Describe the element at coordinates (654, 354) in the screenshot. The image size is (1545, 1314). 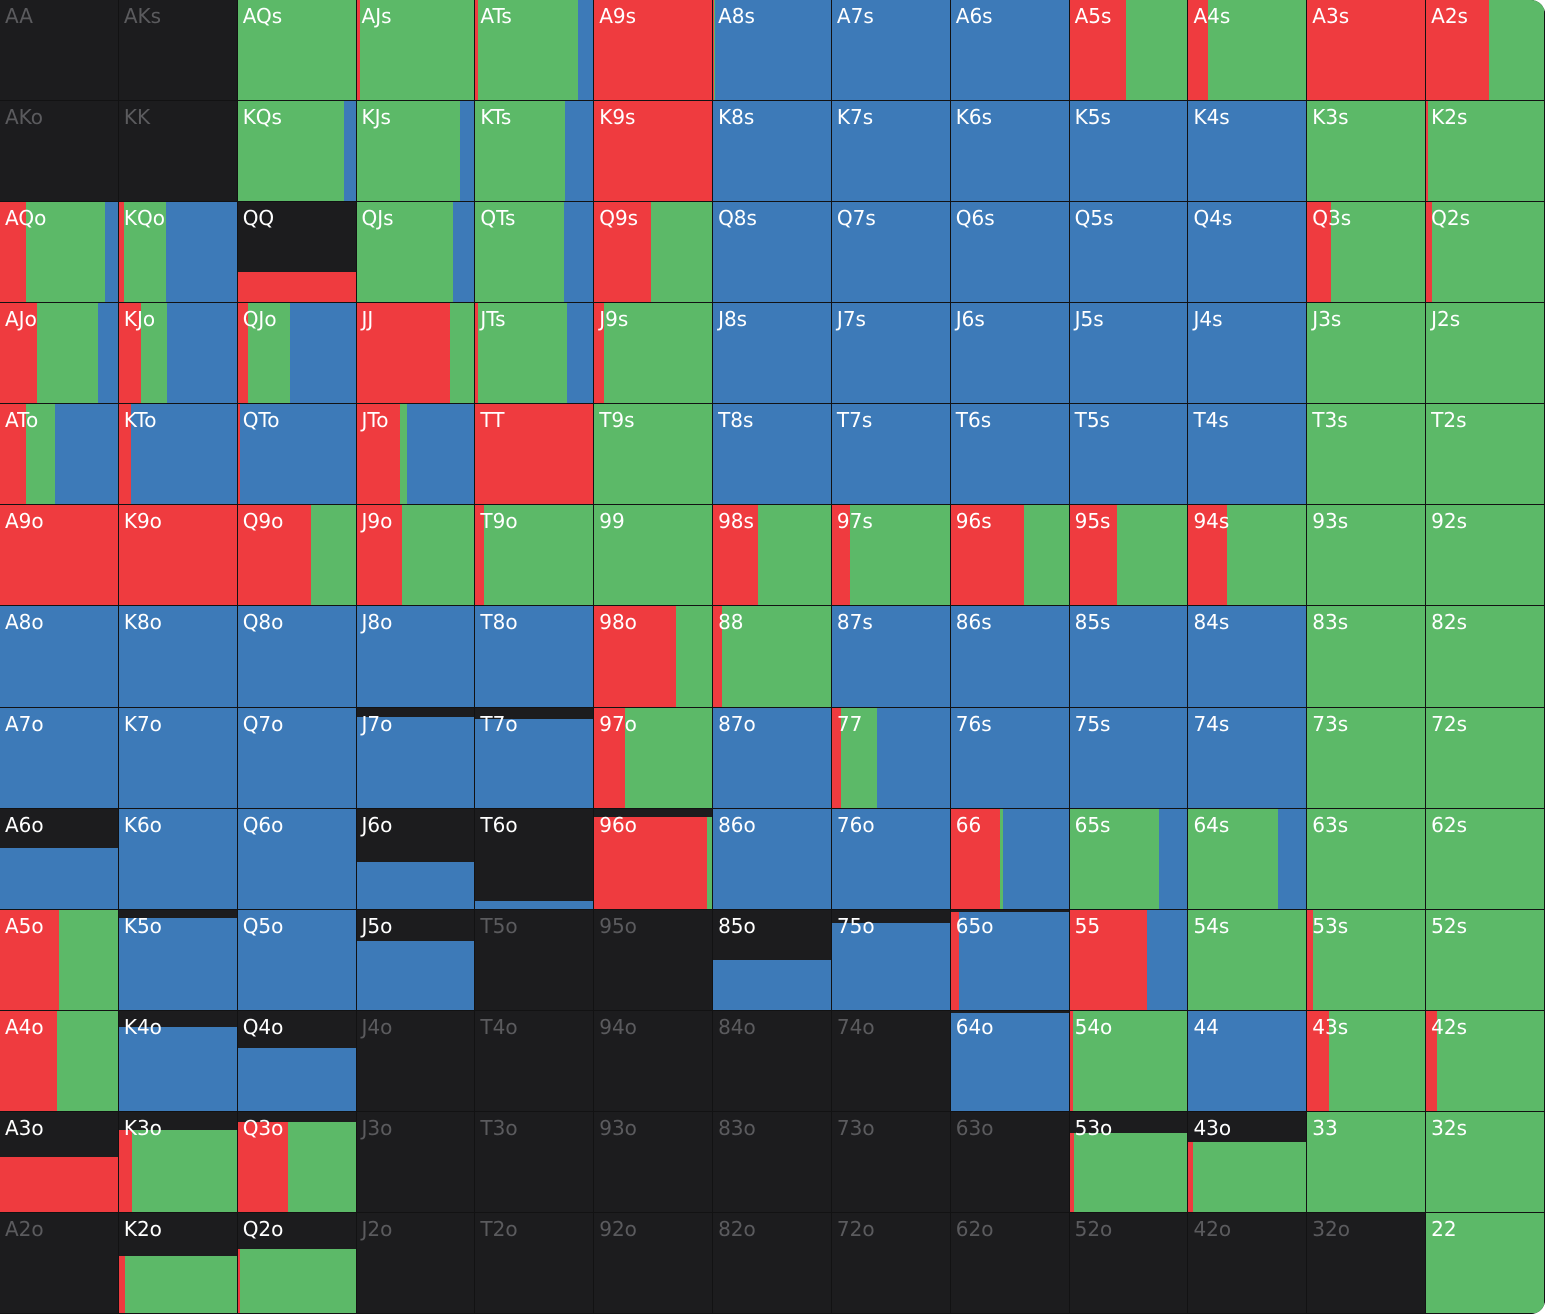
I see `hand-cell-J9s: J9s` at that location.